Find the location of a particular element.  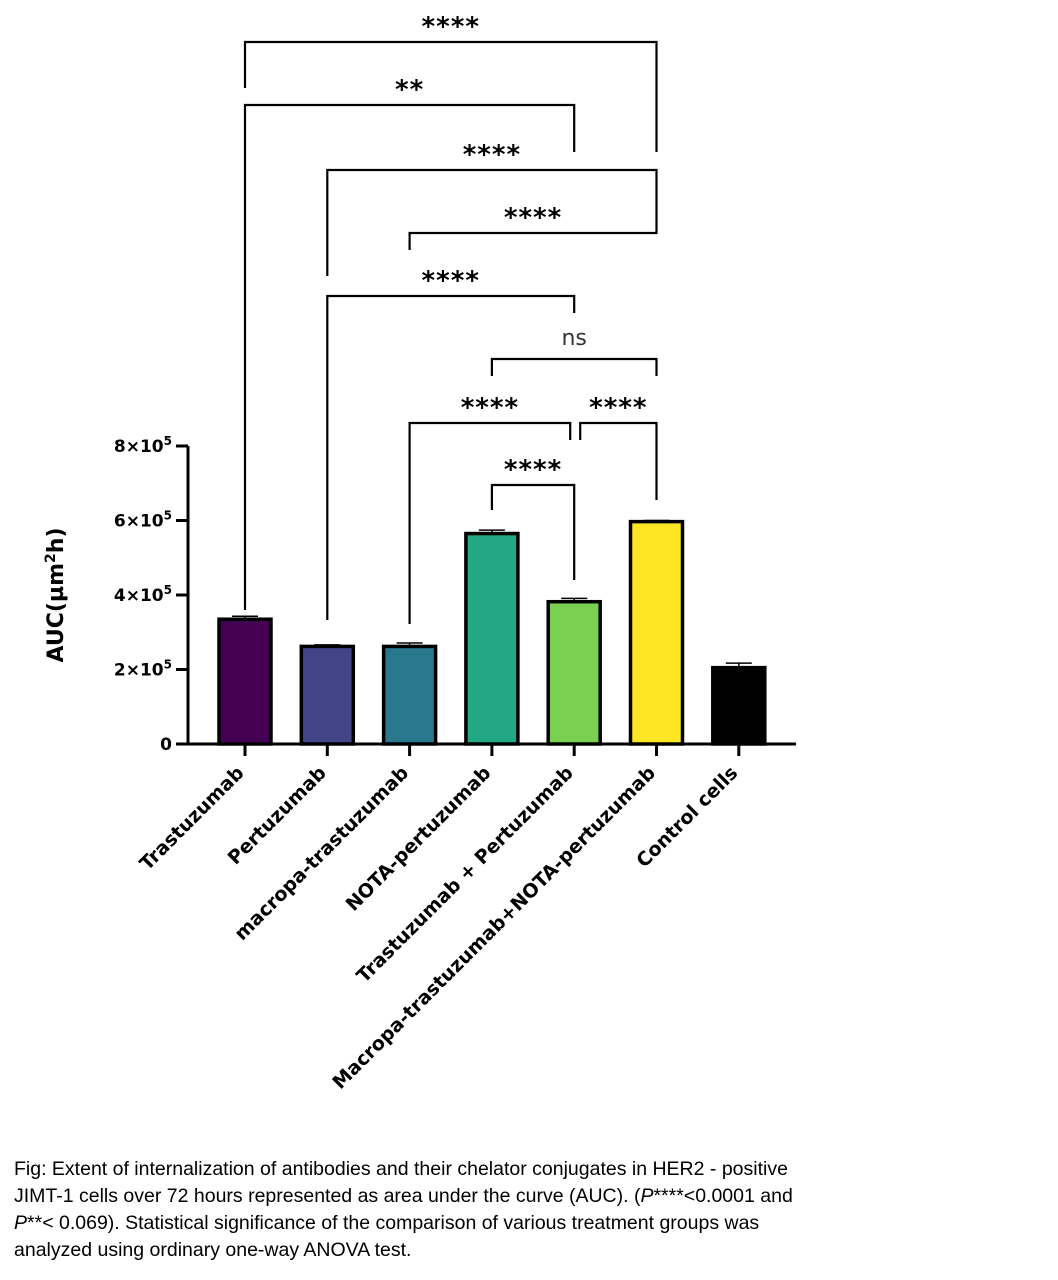

significance-label: ns is located at coordinates (573, 338).